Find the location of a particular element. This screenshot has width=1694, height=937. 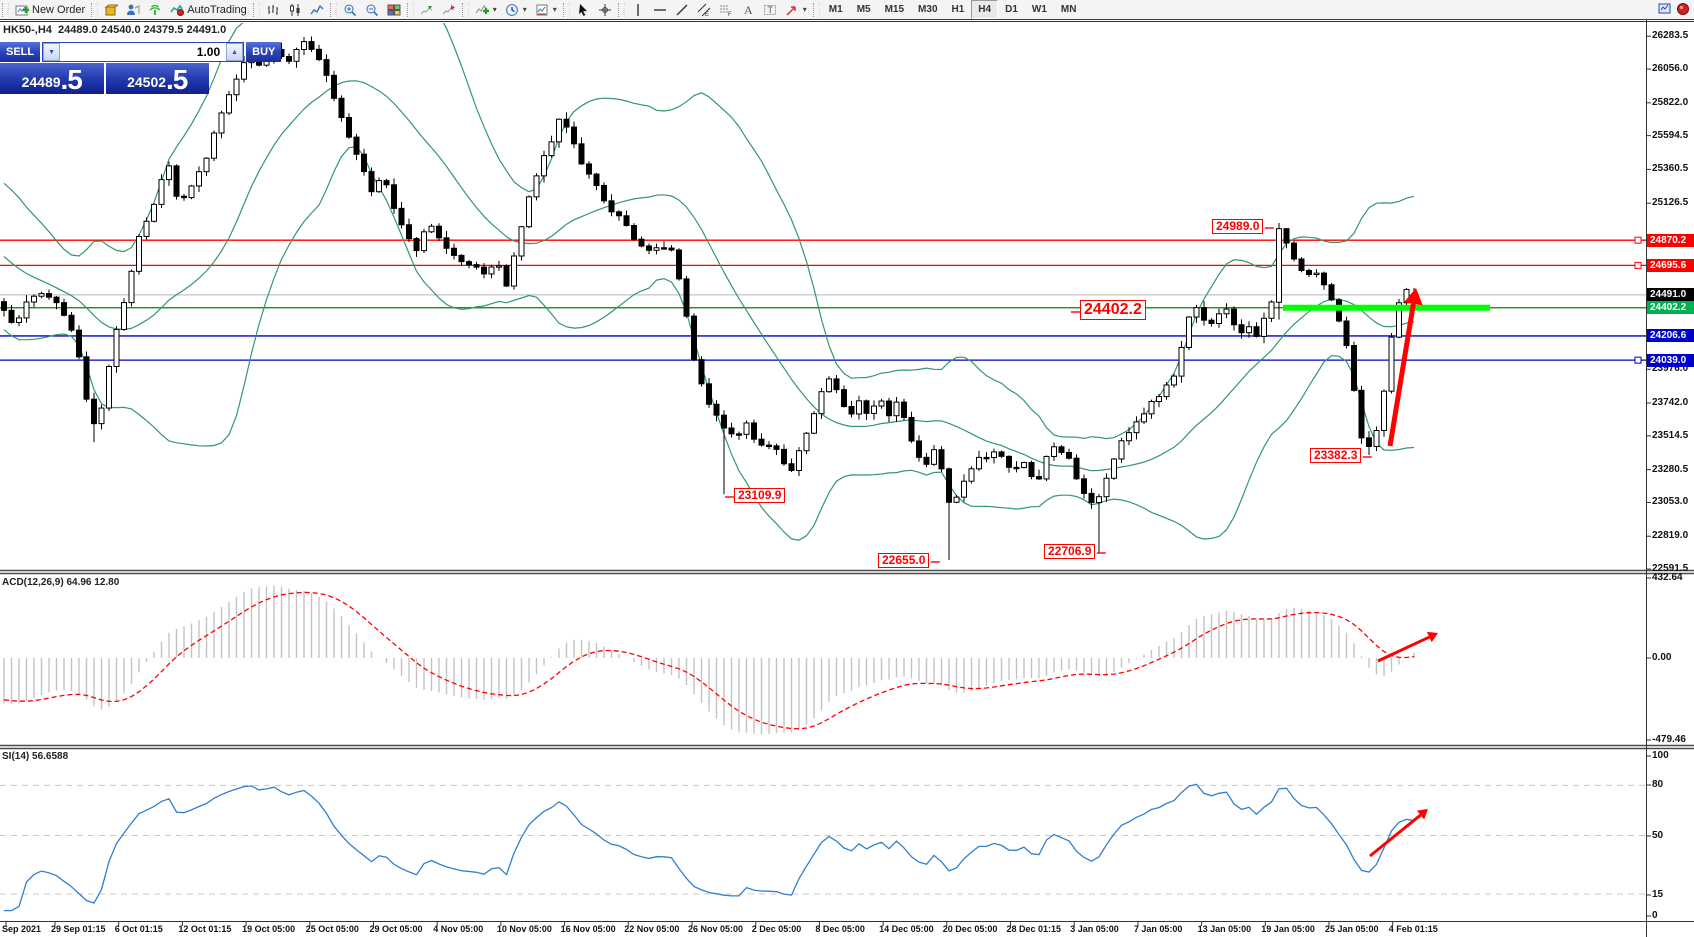

chart-shift-icon is located at coordinates (449, 10).